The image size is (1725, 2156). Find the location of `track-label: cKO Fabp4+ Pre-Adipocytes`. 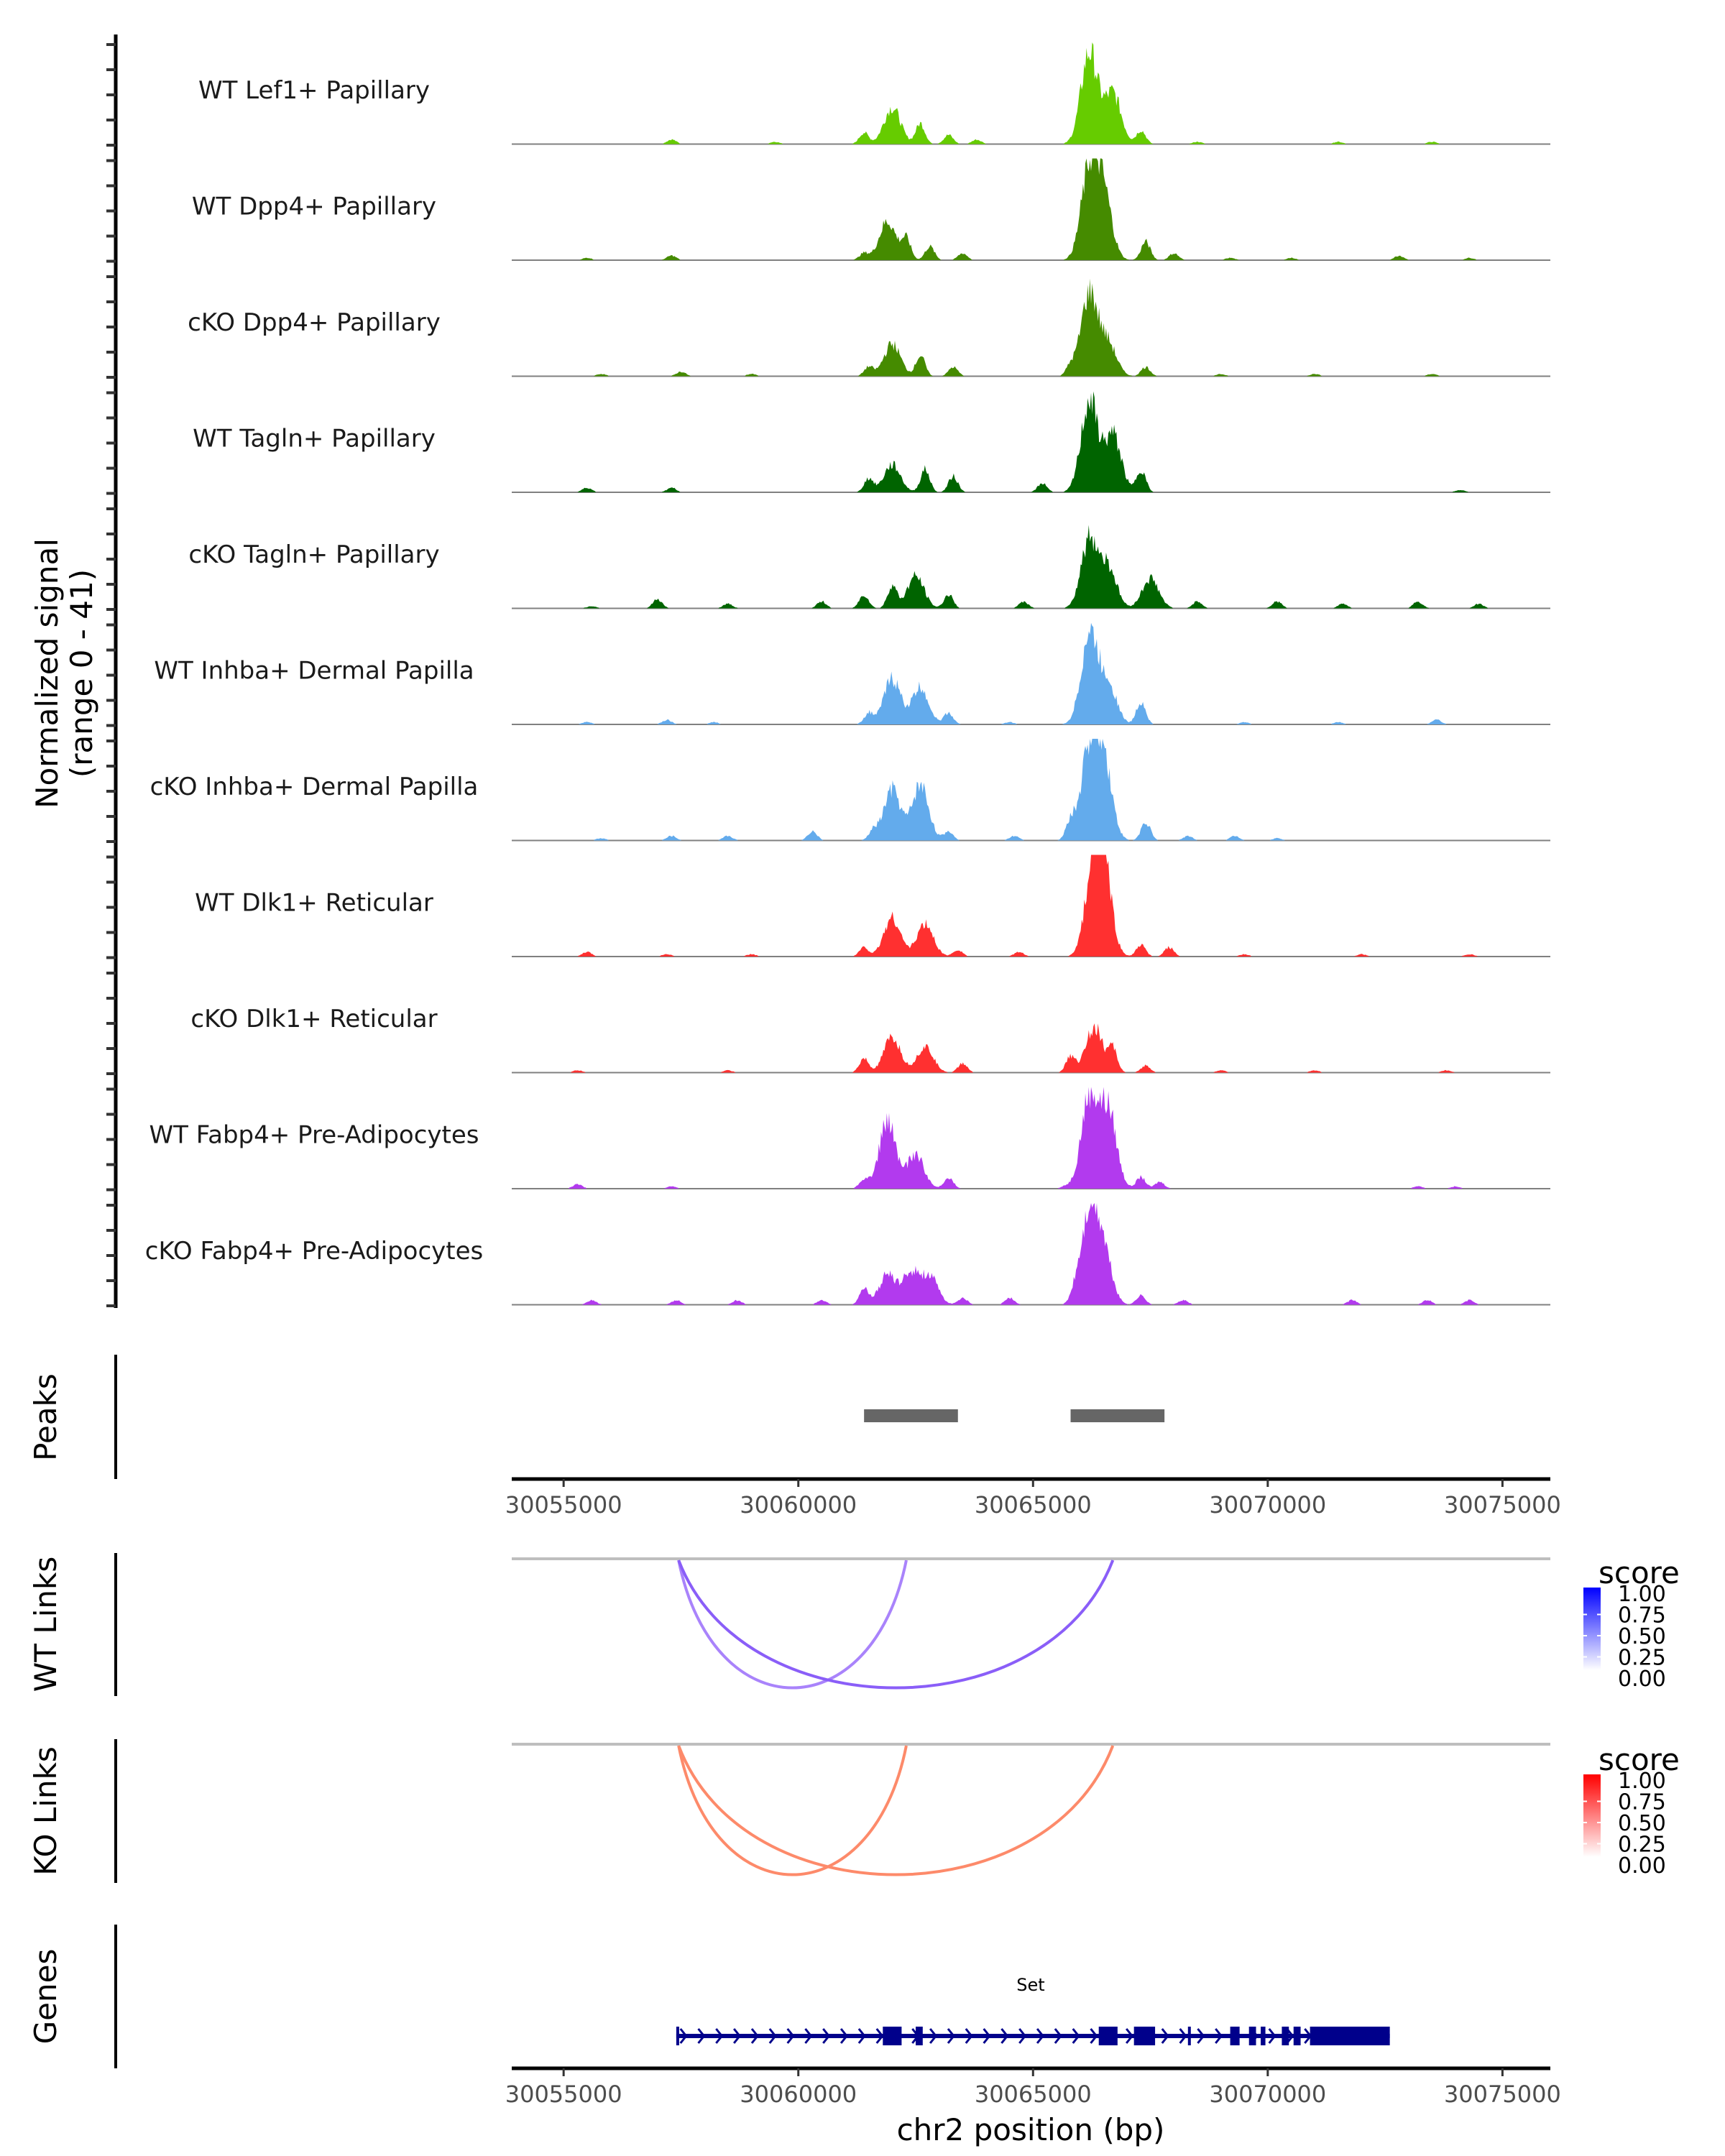

track-label: cKO Fabp4+ Pre-Adipocytes is located at coordinates (314, 1251).